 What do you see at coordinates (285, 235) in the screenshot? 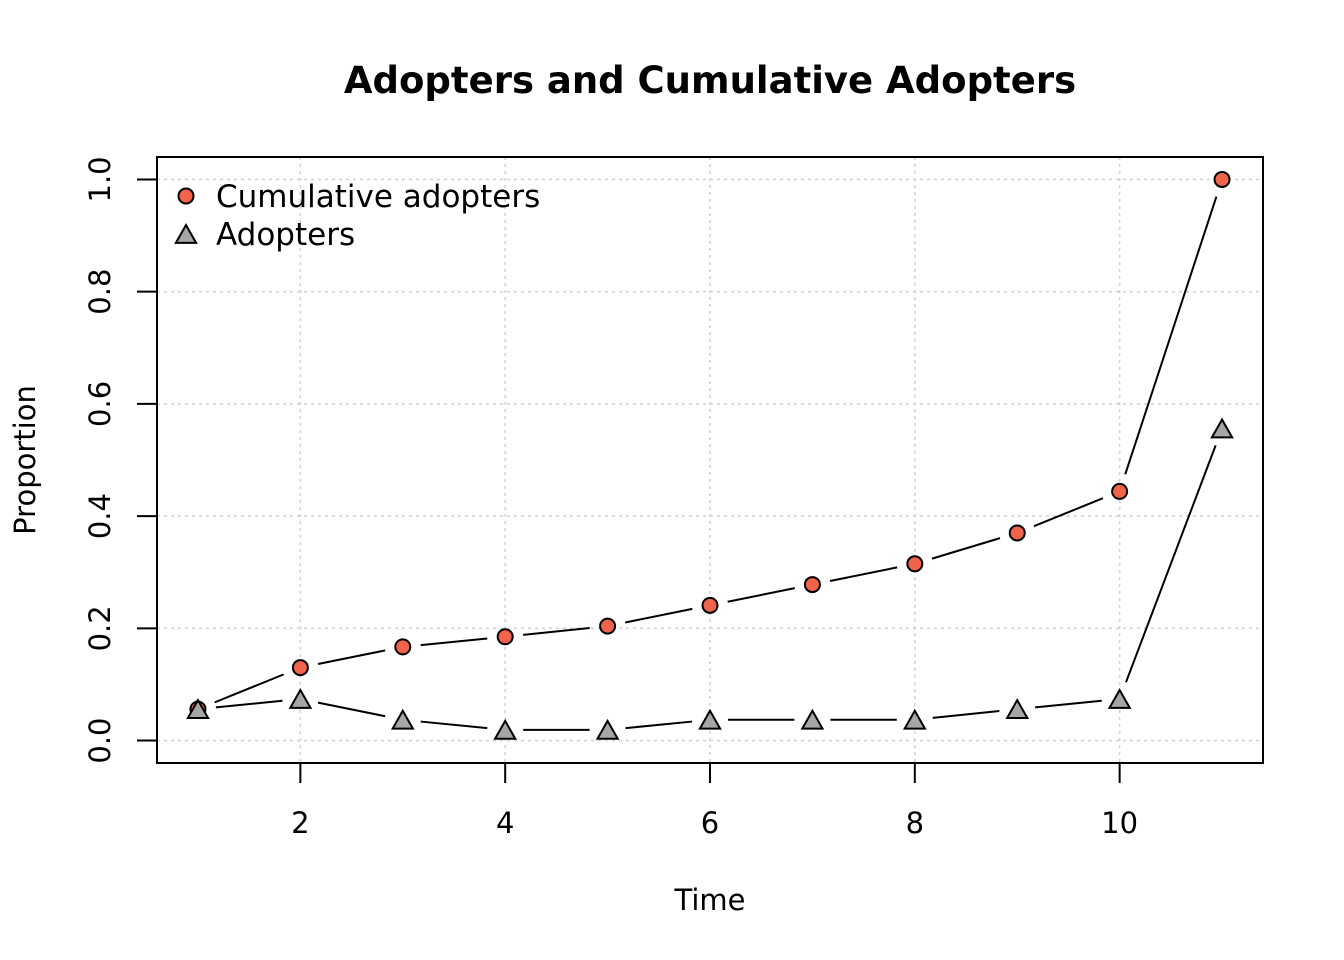
I see `legend-label-adopters: Adopters` at bounding box center [285, 235].